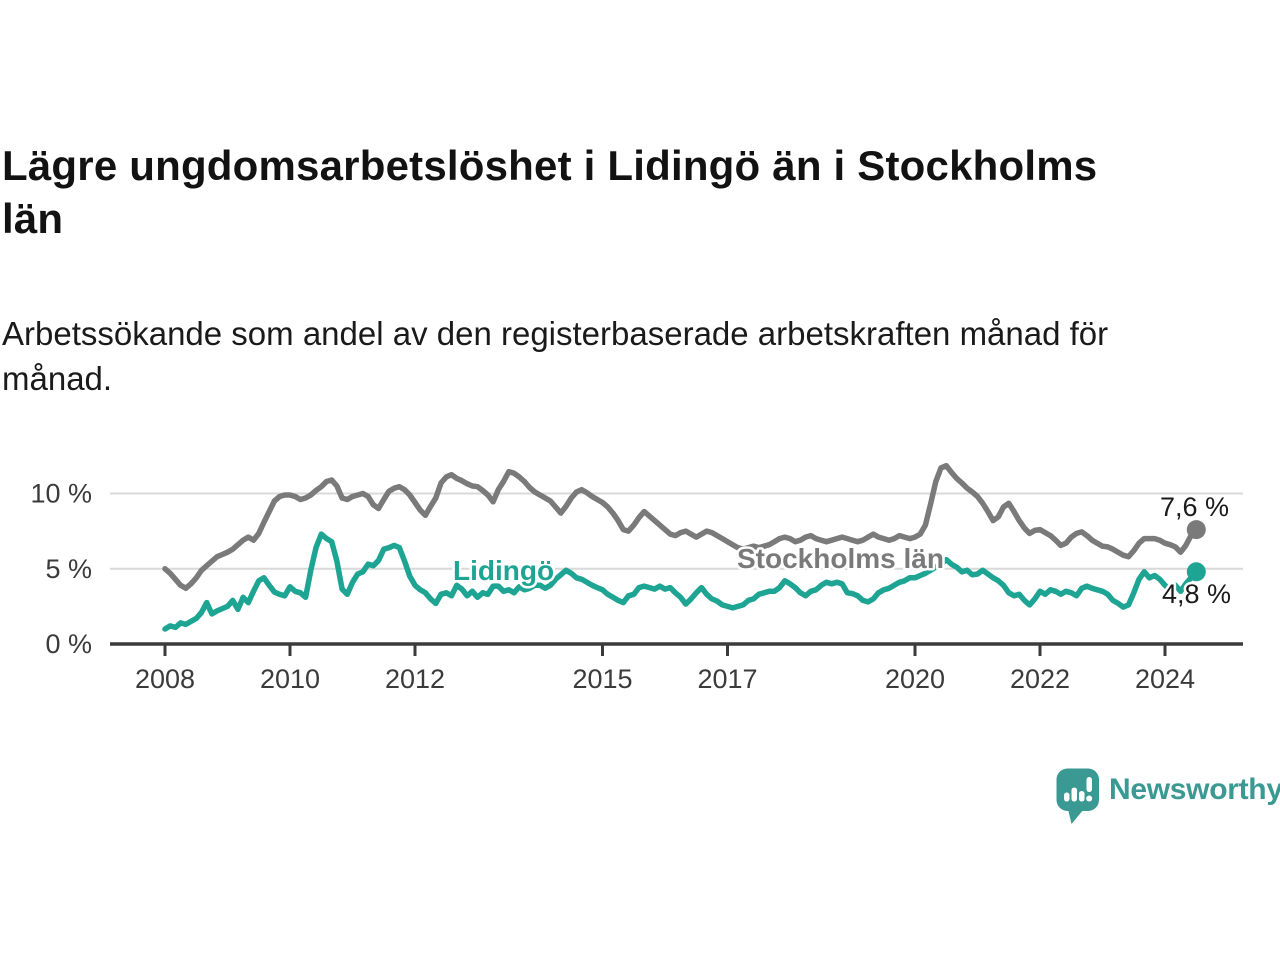 The image size is (1280, 960). What do you see at coordinates (1165, 679) in the screenshot?
I see `x-tick-label: 2024` at bounding box center [1165, 679].